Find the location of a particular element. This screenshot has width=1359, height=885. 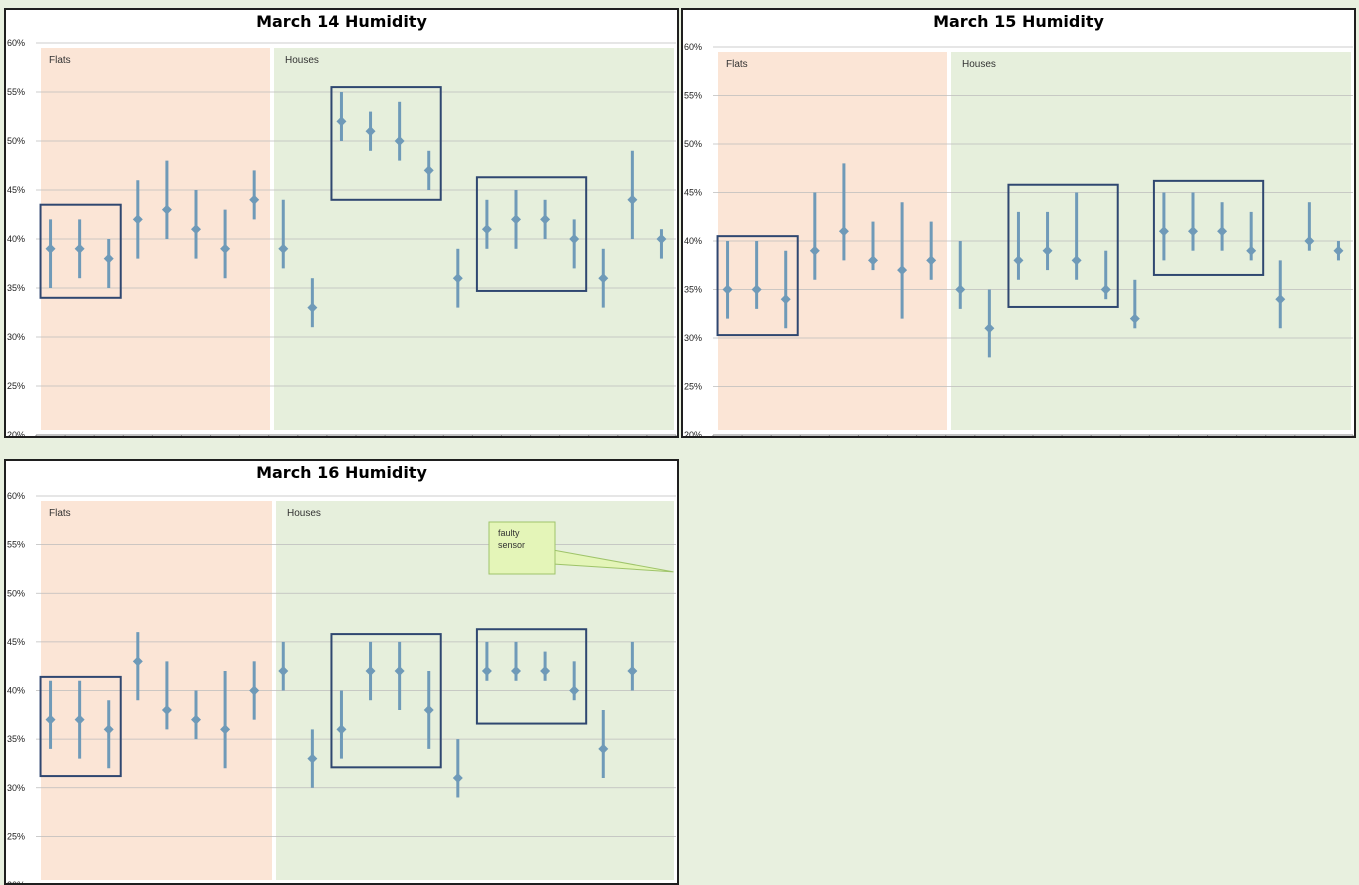

chart-title: March 16 Humidity is located at coordinates (341, 472).